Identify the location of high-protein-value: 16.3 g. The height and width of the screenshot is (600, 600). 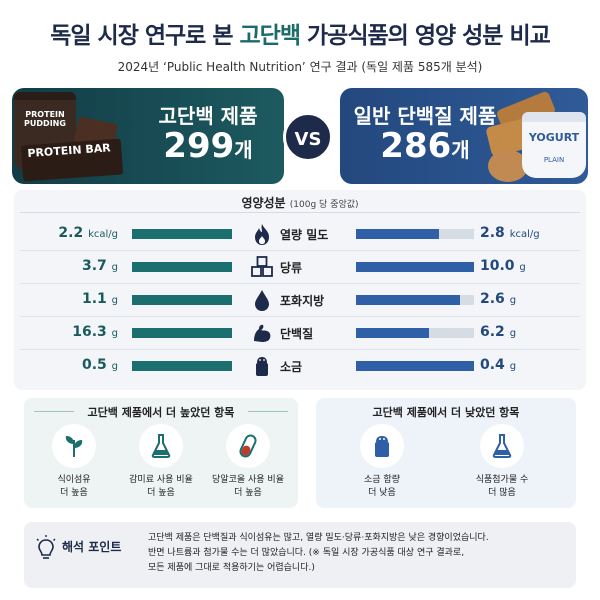
(73, 332).